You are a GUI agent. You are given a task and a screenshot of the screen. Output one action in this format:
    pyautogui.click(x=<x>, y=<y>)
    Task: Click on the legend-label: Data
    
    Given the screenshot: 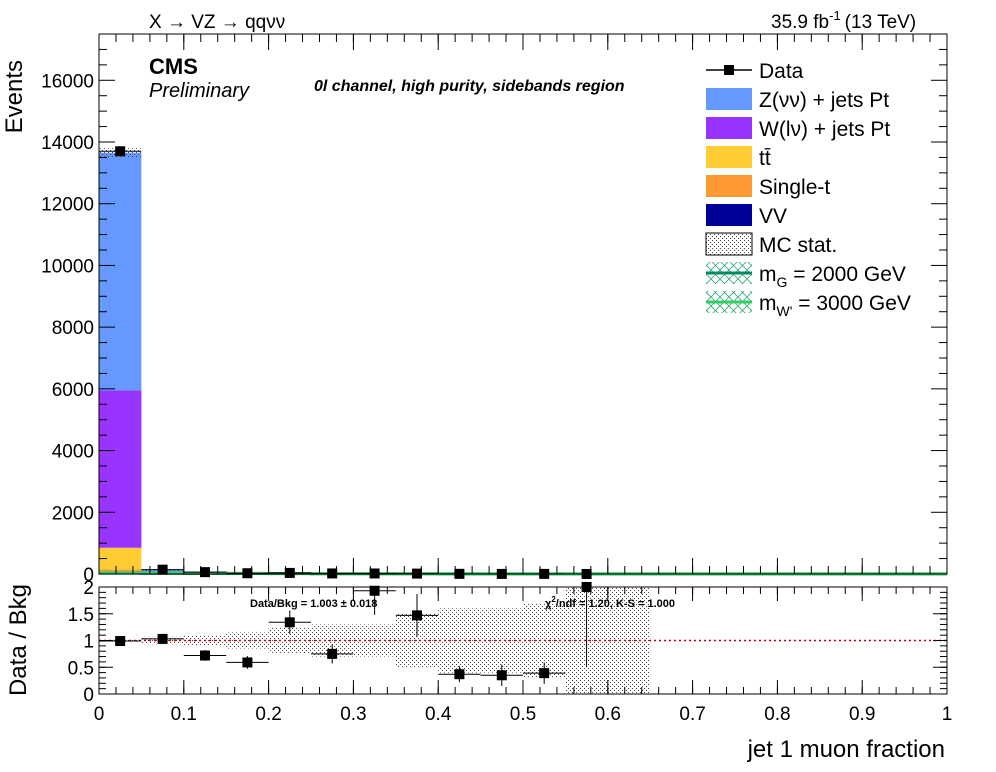 What is the action you would take?
    pyautogui.click(x=781, y=71)
    